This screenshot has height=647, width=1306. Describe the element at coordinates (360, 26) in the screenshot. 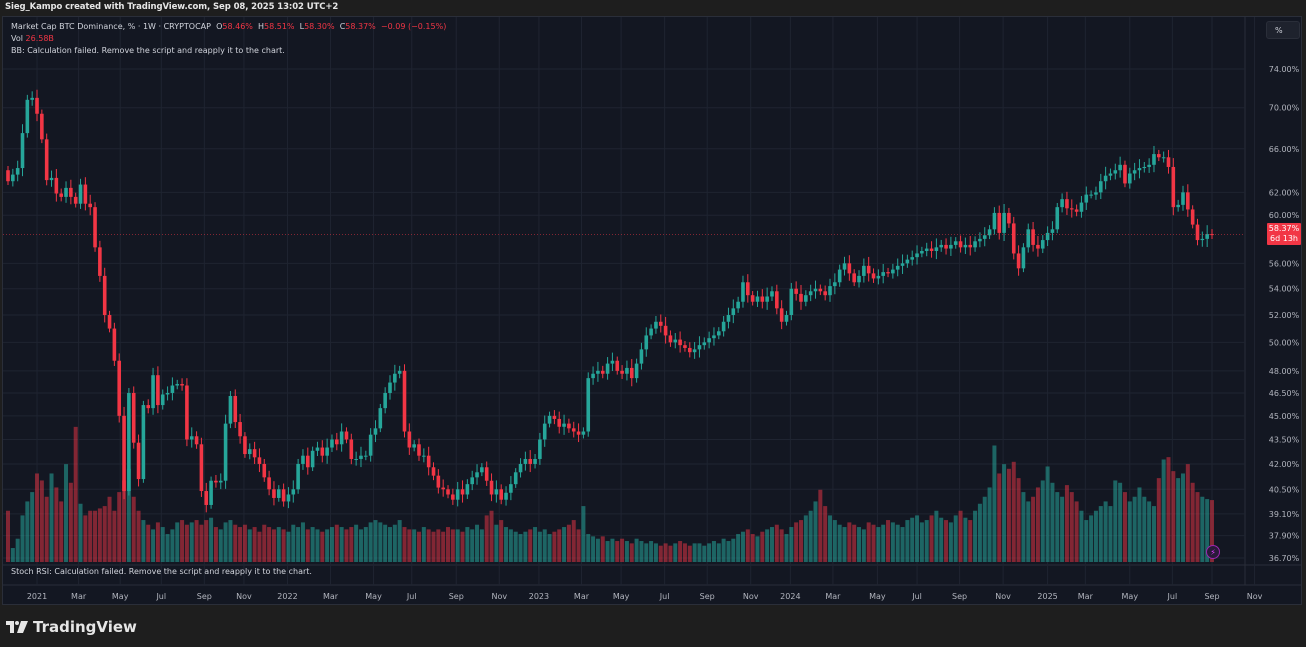

I see `close-value: 58.37%` at that location.